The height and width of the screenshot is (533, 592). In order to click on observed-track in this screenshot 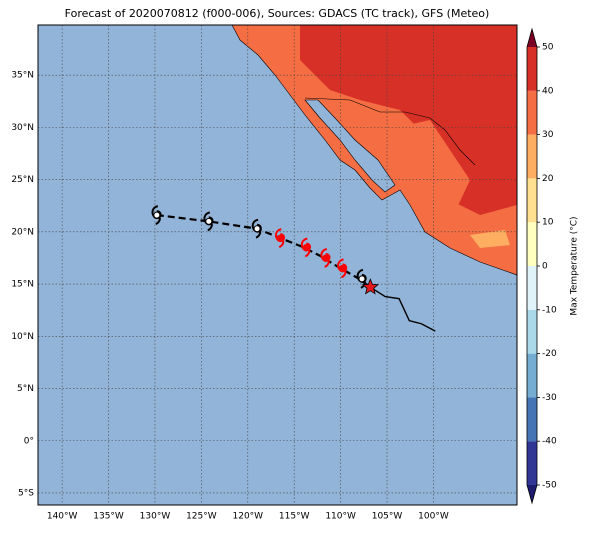, I will do `click(402, 309)`.